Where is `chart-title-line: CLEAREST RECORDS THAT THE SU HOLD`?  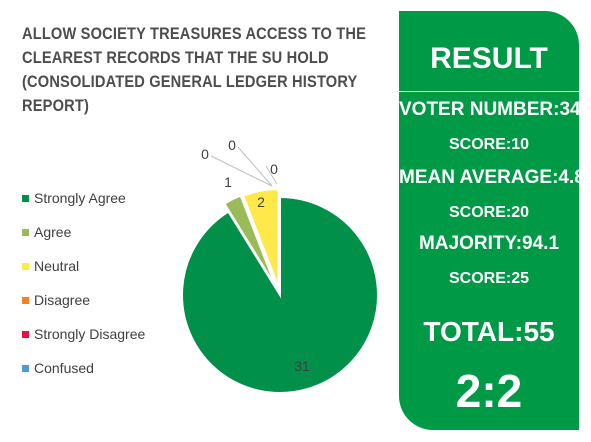 chart-title-line: CLEAREST RECORDS THAT THE SU HOLD is located at coordinates (175, 57).